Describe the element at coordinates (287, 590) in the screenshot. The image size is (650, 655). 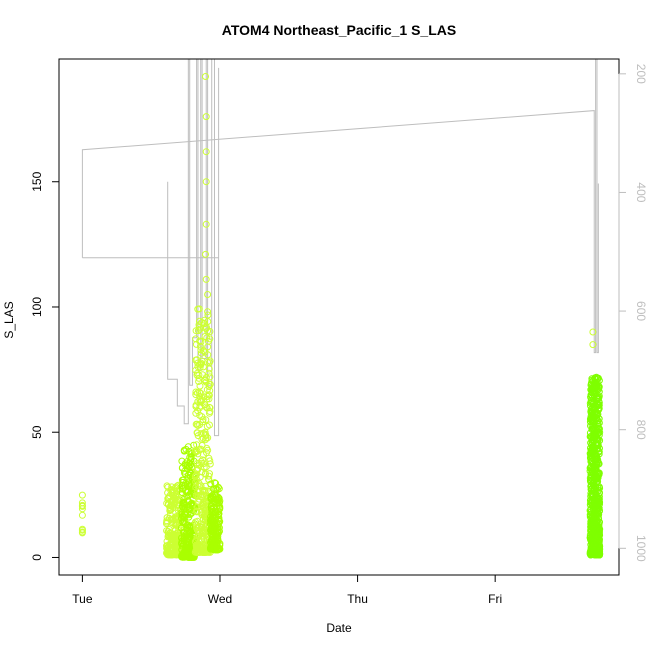
I see `x-axis: Tue Wed Thu Fri` at that location.